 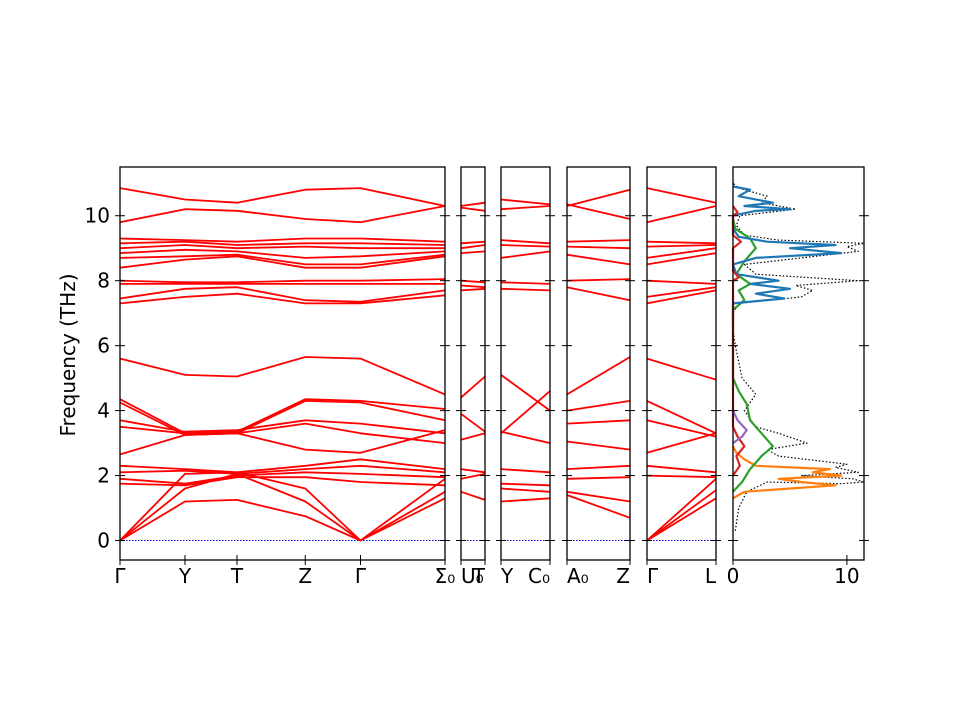 I want to click on y-tick-label: 0, so click(x=103, y=541).